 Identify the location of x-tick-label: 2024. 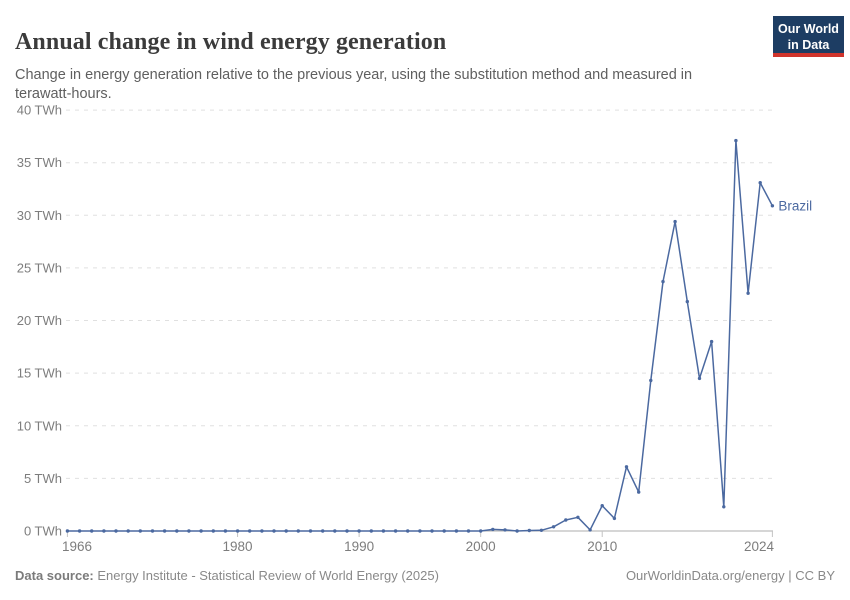
(759, 546).